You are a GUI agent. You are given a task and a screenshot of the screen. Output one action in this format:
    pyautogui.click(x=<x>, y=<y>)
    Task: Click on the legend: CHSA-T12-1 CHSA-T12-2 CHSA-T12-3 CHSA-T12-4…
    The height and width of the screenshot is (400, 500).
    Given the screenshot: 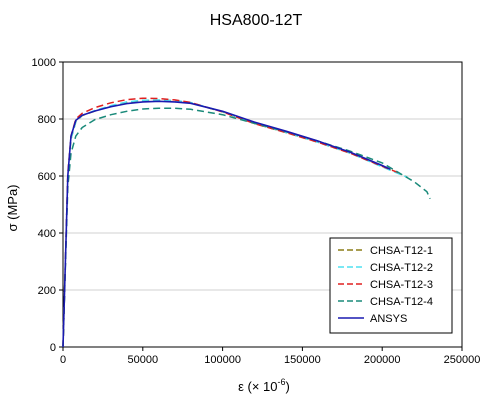 What is the action you would take?
    pyautogui.click(x=391, y=285)
    